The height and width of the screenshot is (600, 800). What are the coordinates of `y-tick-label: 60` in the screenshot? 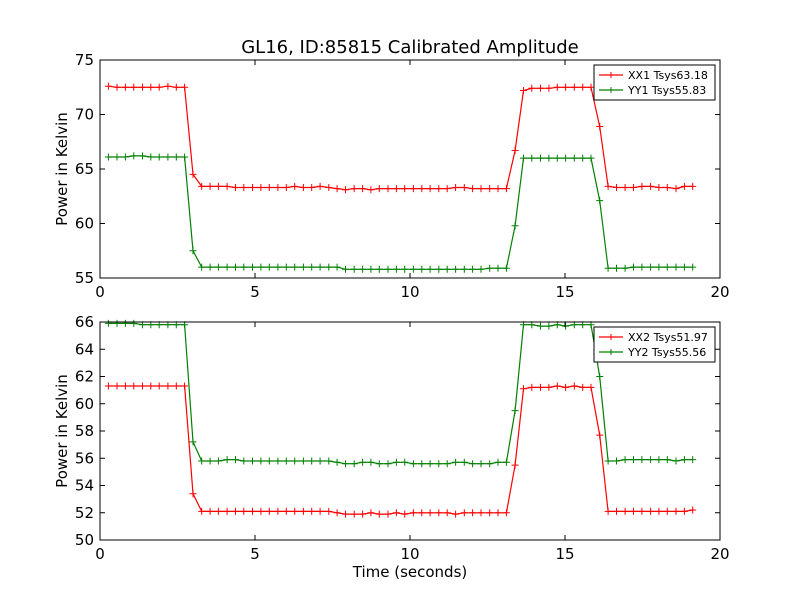 It's located at (84, 404).